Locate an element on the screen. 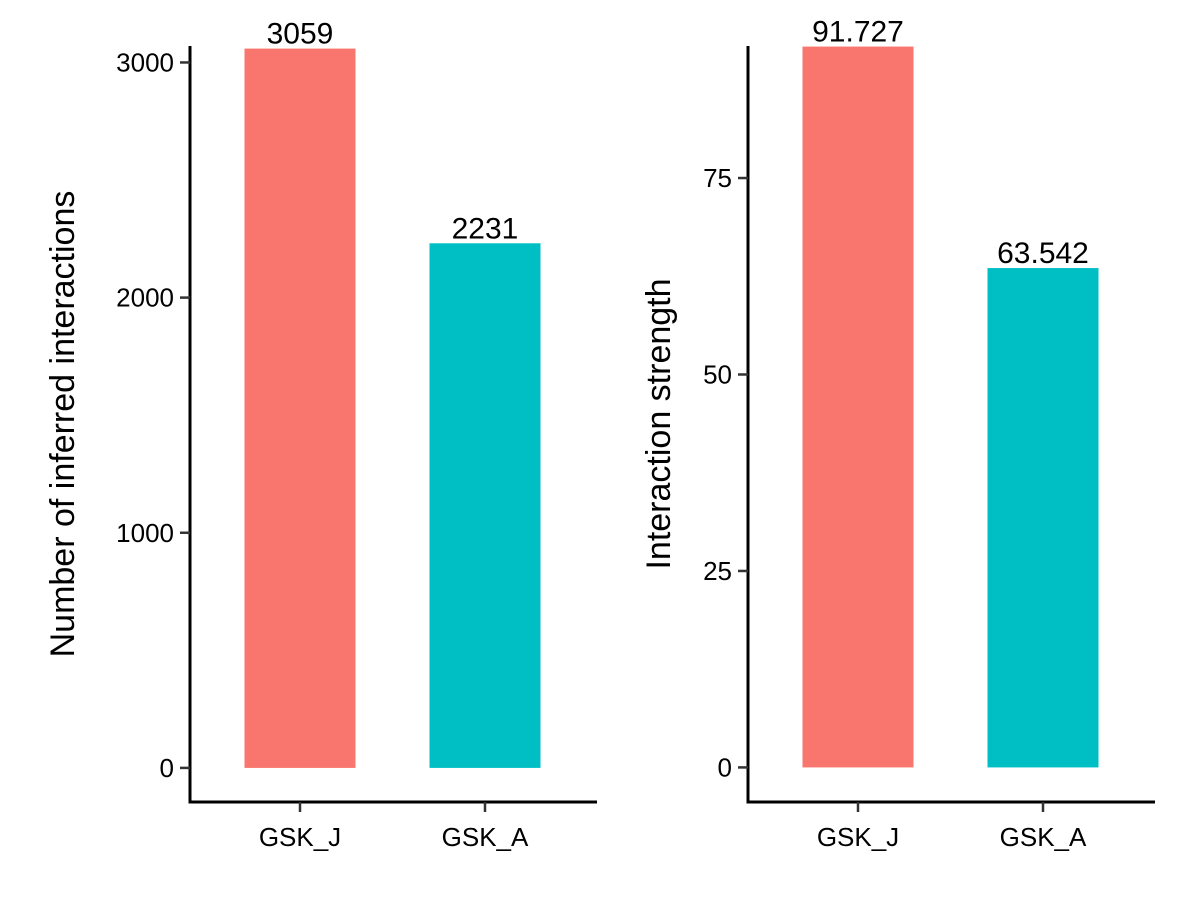 Image resolution: width=1200 pixels, height=900 pixels. y-axis-title: Interaction strength is located at coordinates (659, 423).